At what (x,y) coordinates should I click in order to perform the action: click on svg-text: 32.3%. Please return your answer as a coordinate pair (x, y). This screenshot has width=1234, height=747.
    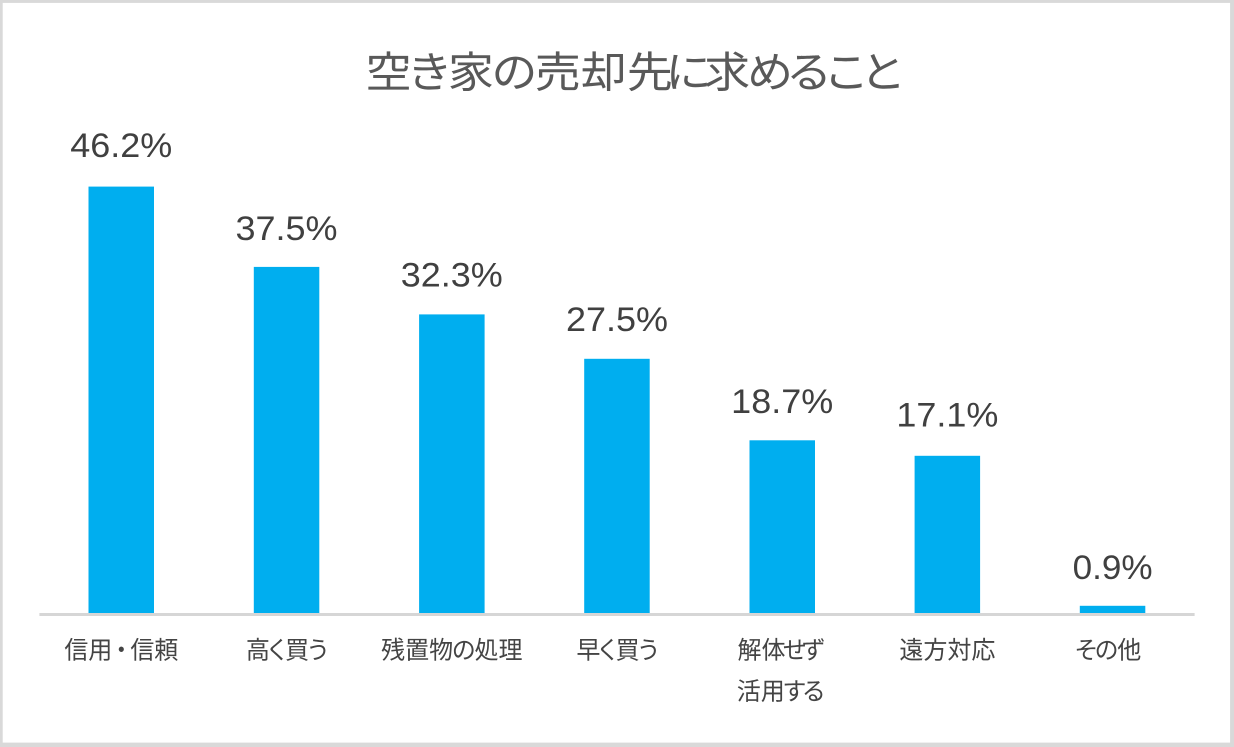
    Looking at the image, I should click on (452, 276).